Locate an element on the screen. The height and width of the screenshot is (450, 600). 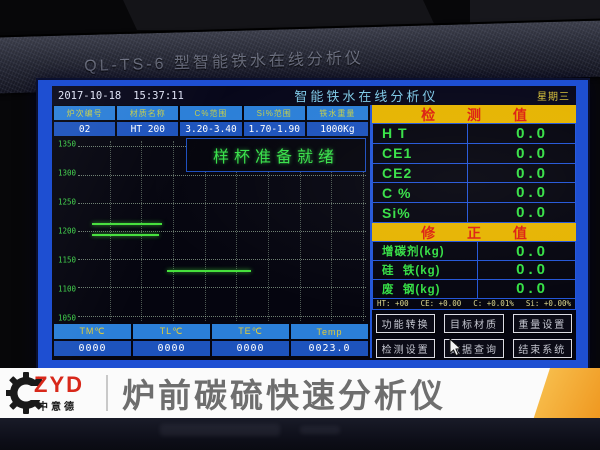
temp-column-header: TM℃ is located at coordinates (92, 331).